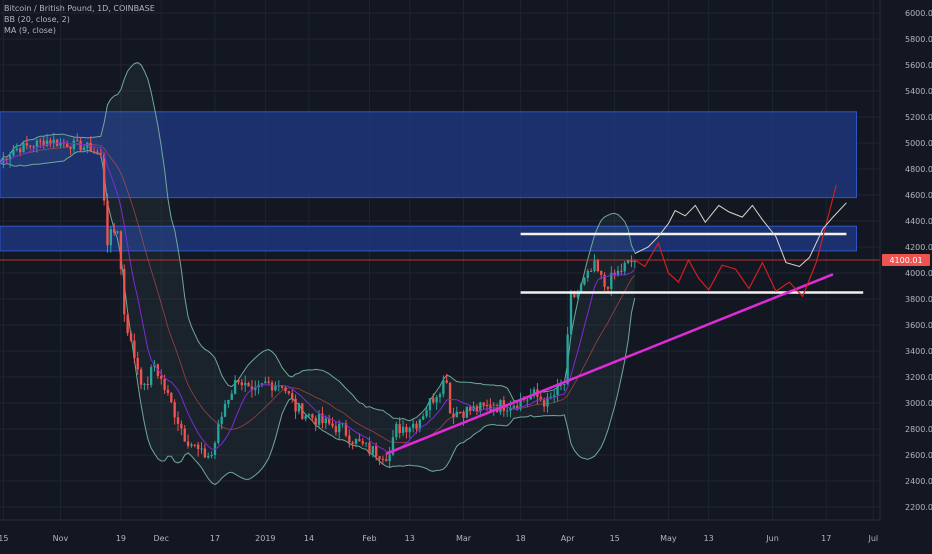 This screenshot has width=932, height=554. What do you see at coordinates (79, 8) in the screenshot?
I see `symbol-title: Bitcoin / British Pound, 1D, COINBASE` at bounding box center [79, 8].